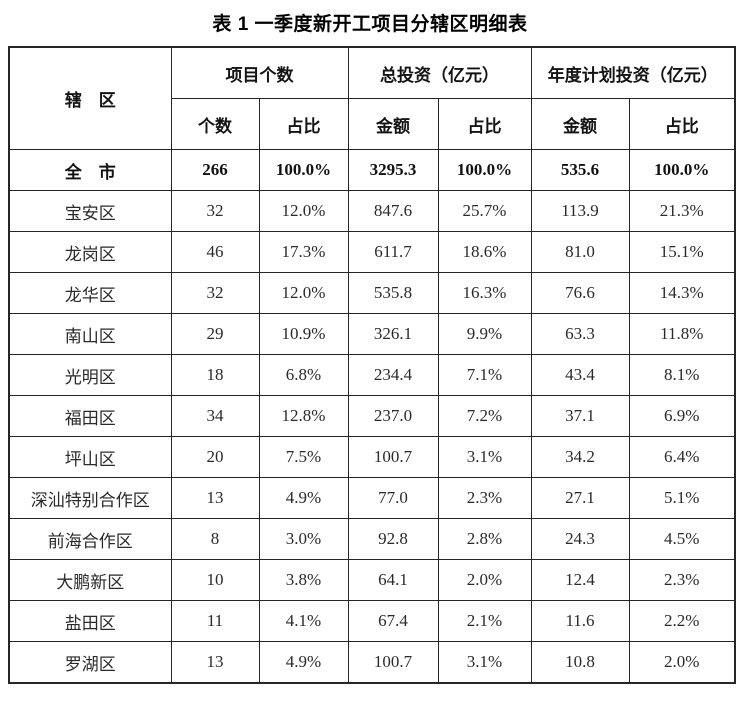  Describe the element at coordinates (484, 293) in the screenshot. I see `value-cell: 16.3%` at that location.